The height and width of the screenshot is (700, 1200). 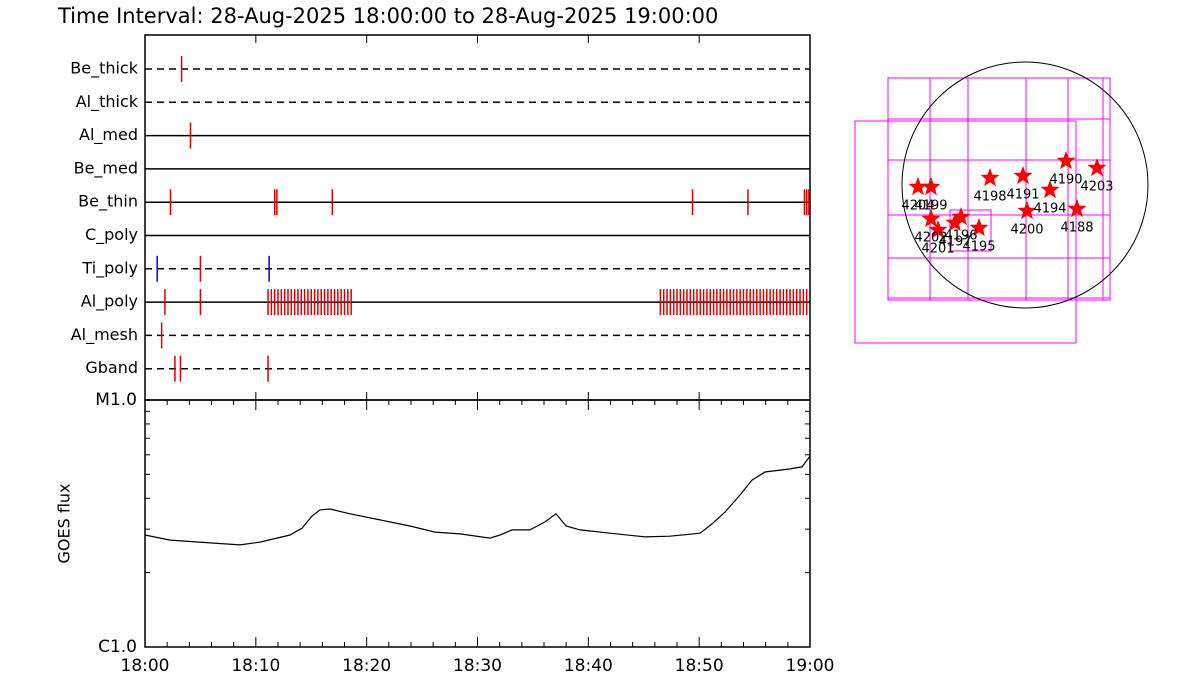 What do you see at coordinates (104, 335) in the screenshot?
I see `row-label: Al_mesh` at bounding box center [104, 335].